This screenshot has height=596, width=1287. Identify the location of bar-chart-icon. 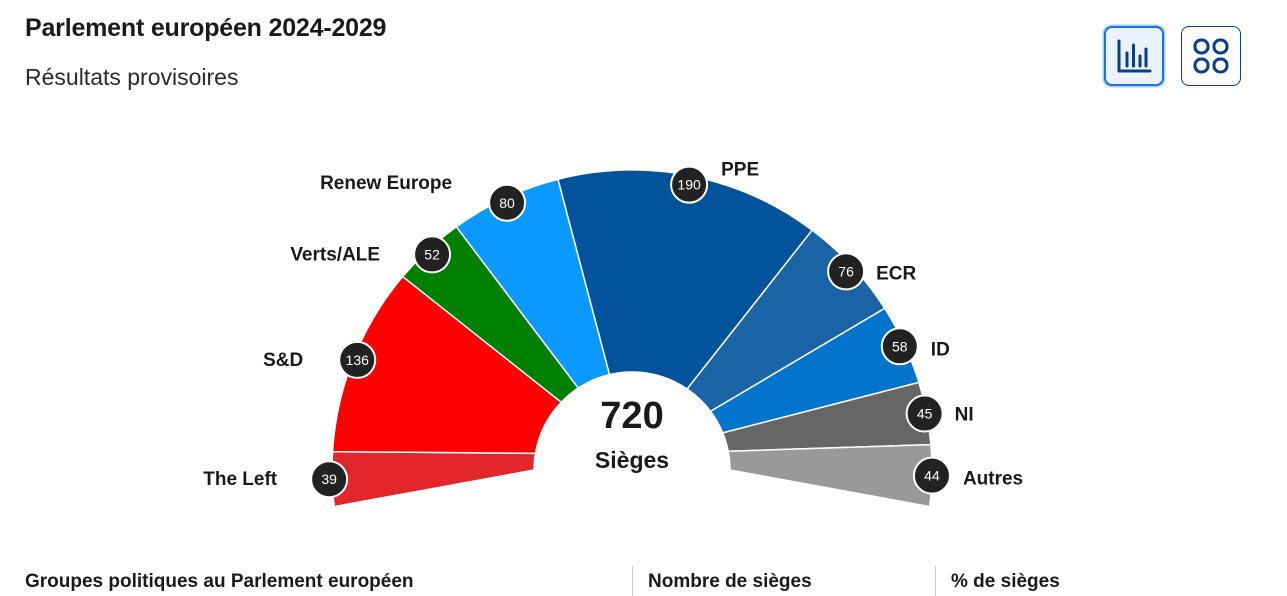
(1134, 56).